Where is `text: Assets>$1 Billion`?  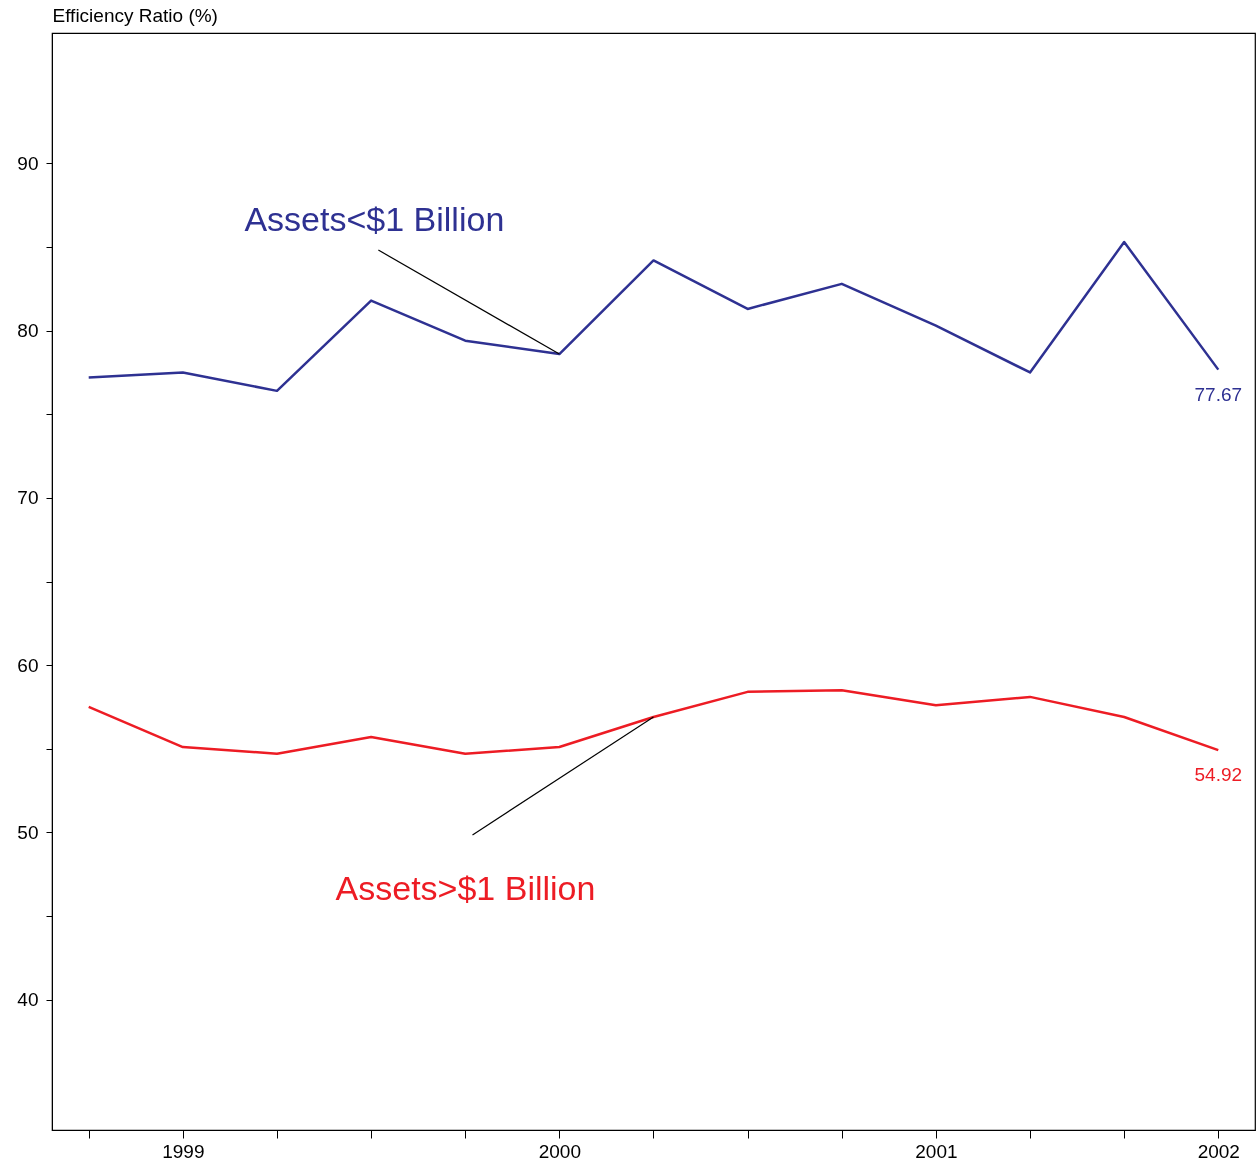 text: Assets>$1 Billion is located at coordinates (465, 887).